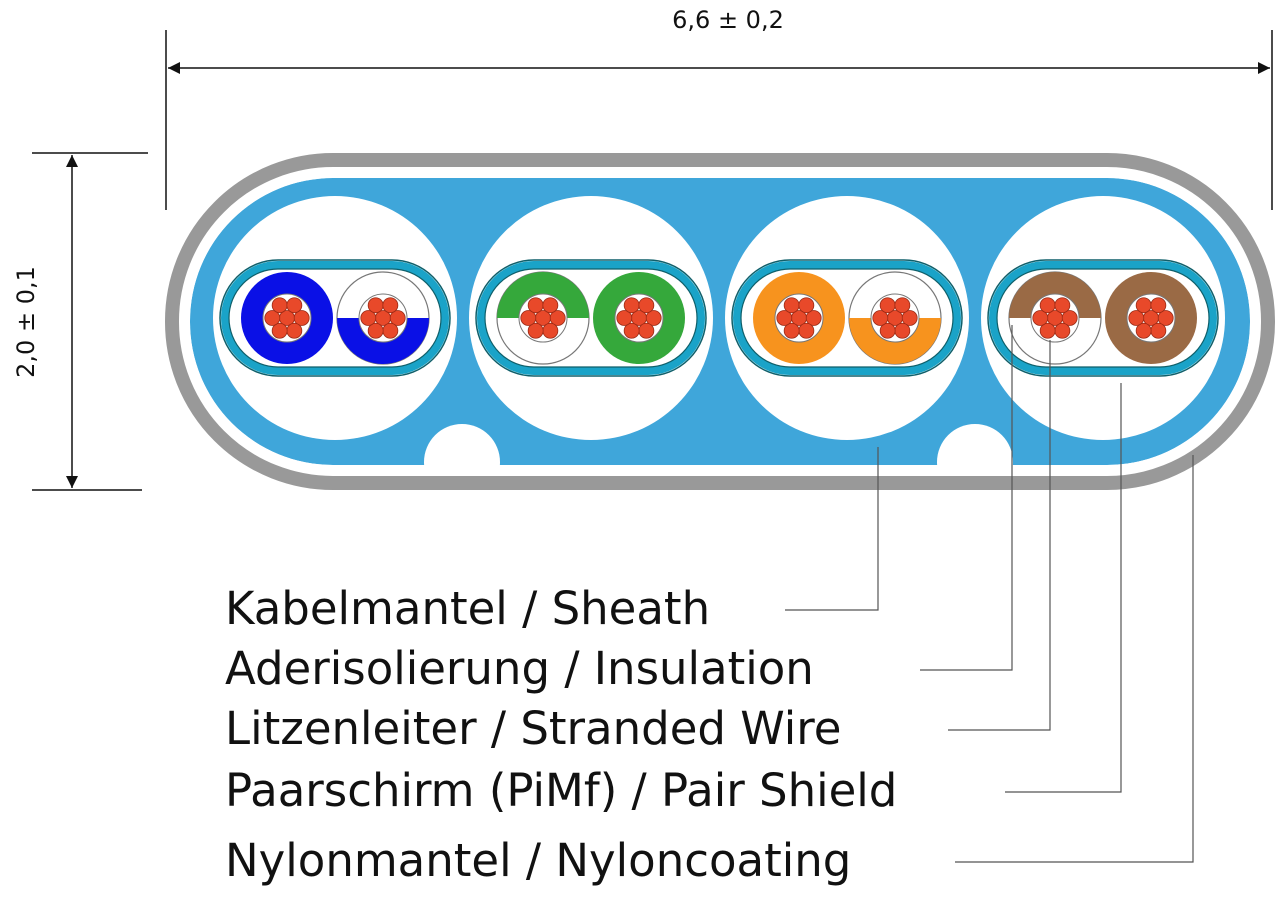 The width and height of the screenshot is (1280, 900). I want to click on leader-stranded-wire, so click(999, 535).